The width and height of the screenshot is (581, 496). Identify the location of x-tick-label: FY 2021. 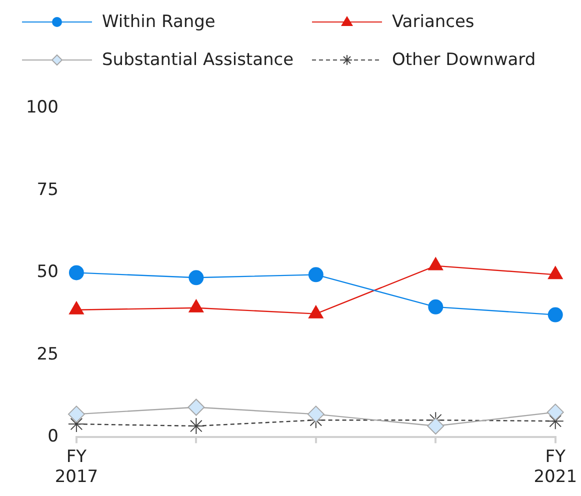
(555, 467).